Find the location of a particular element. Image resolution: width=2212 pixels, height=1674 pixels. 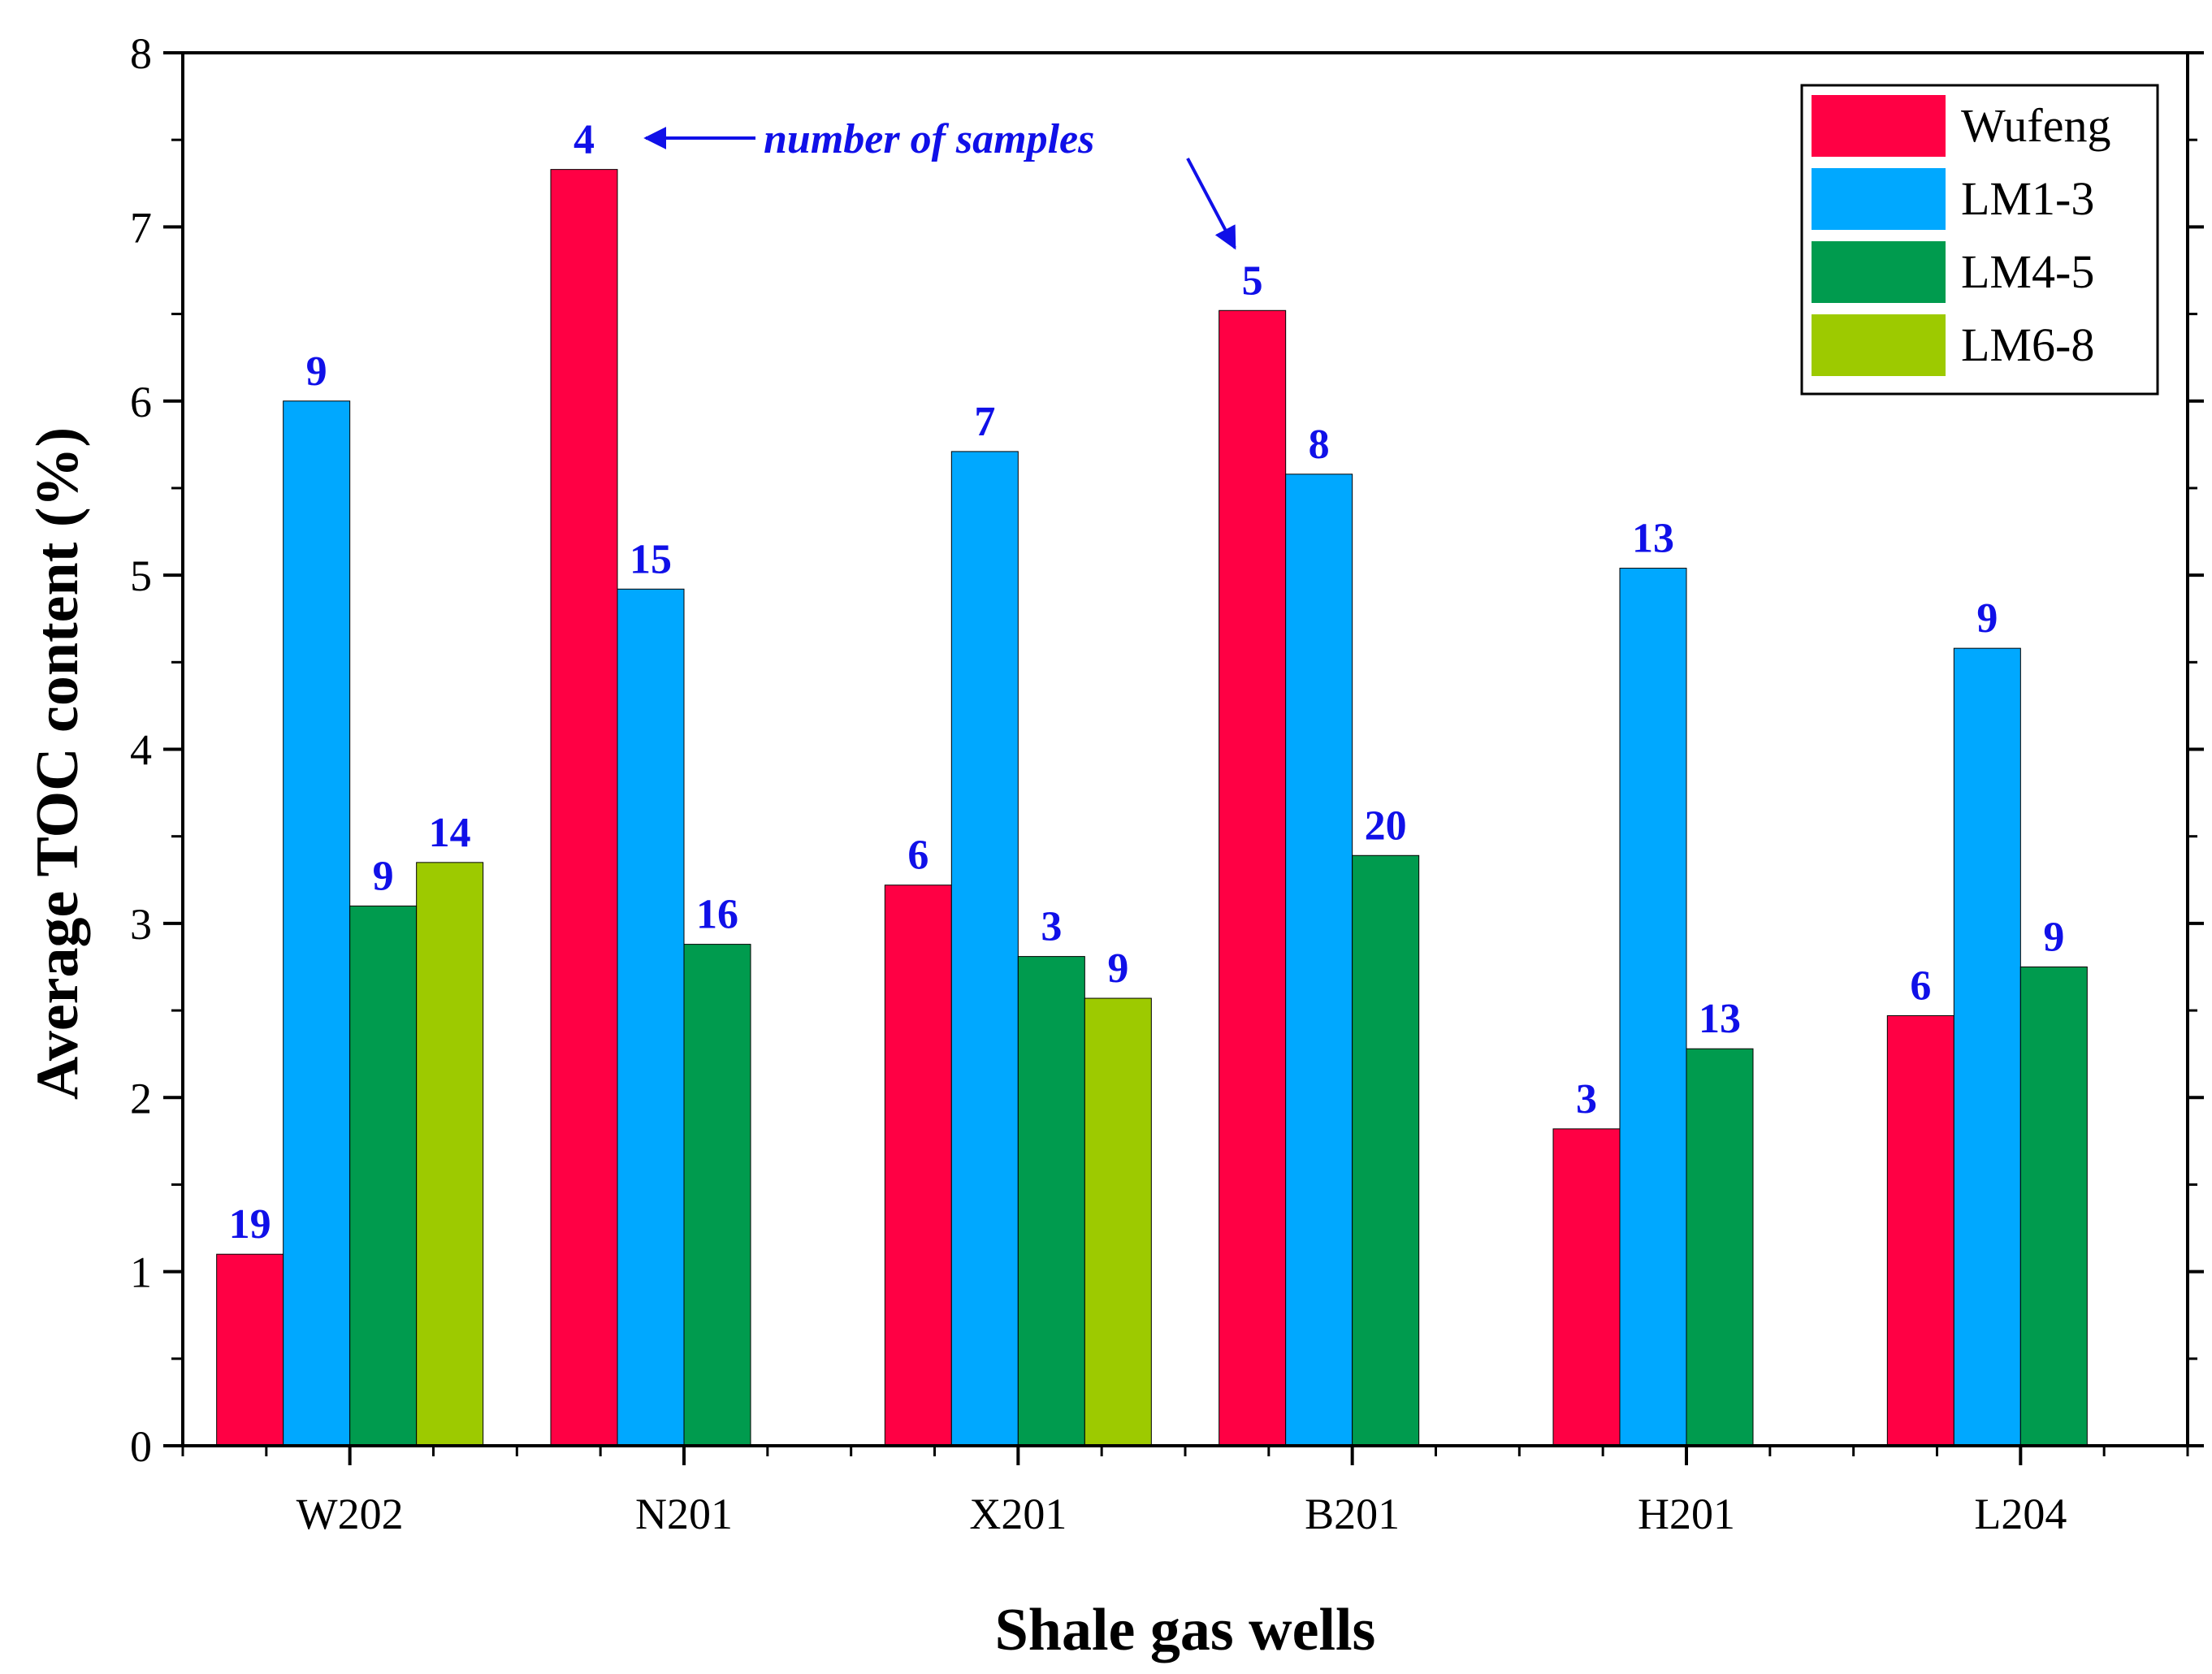

legend-label-lm6-8: LM6-8 is located at coordinates (2027, 344).